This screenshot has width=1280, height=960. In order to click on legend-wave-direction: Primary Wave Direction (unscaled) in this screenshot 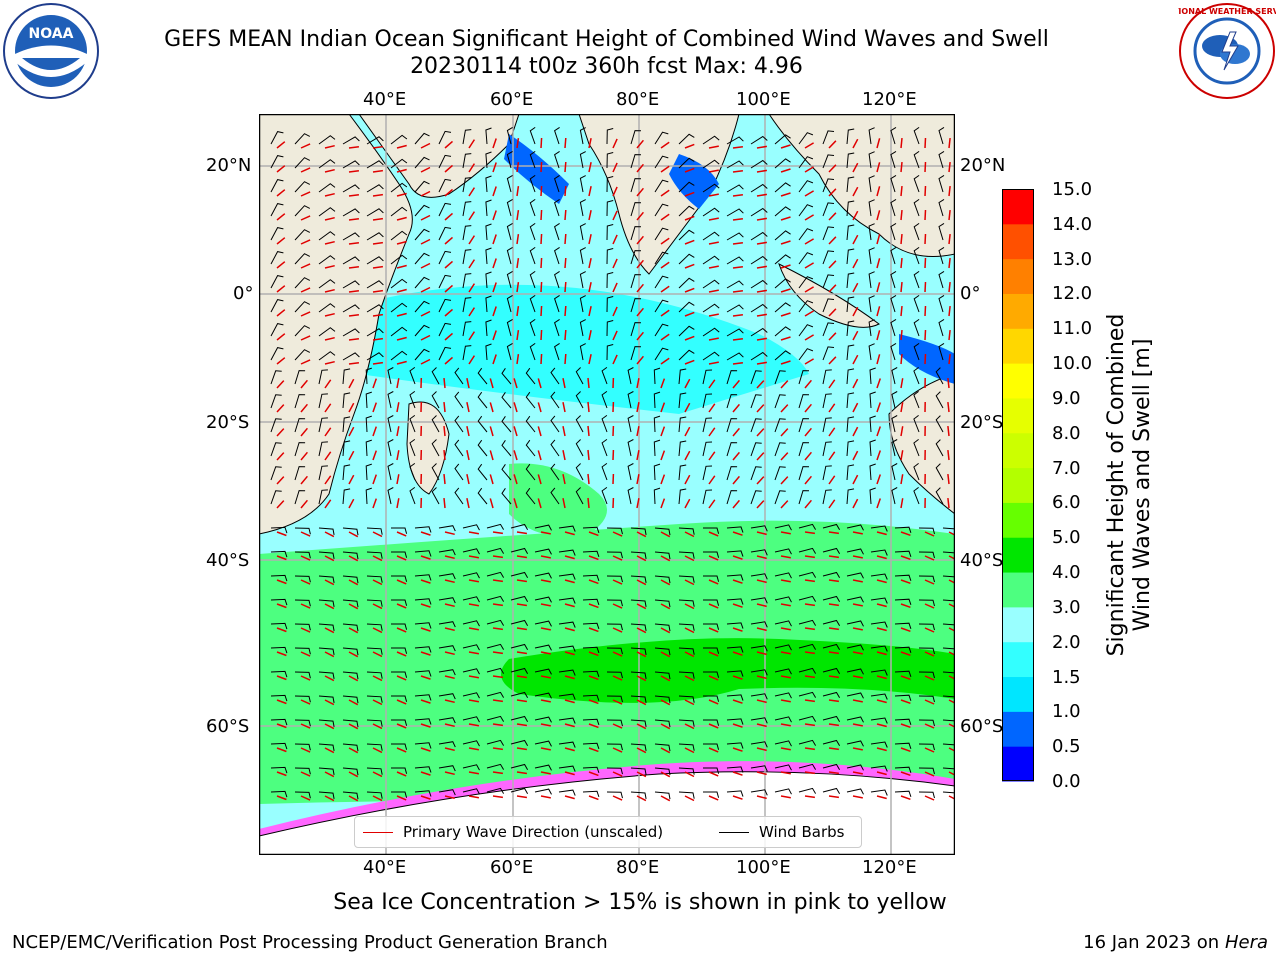, I will do `click(513, 832)`.